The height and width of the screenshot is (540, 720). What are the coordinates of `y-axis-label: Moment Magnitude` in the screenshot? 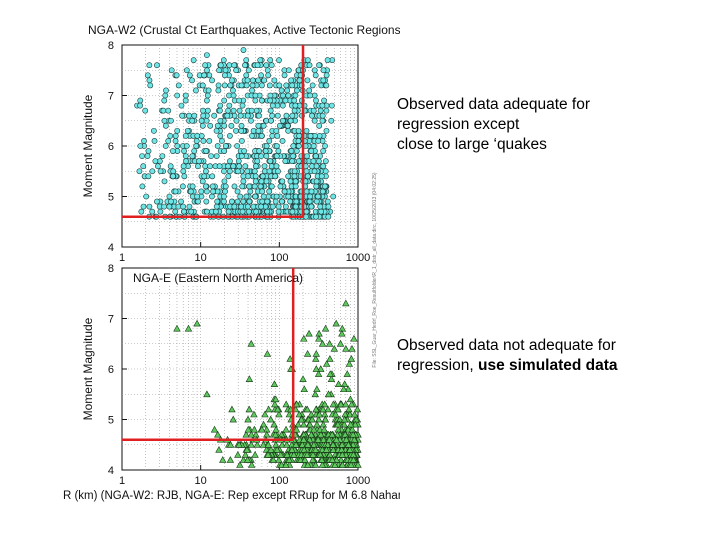 It's located at (88, 145).